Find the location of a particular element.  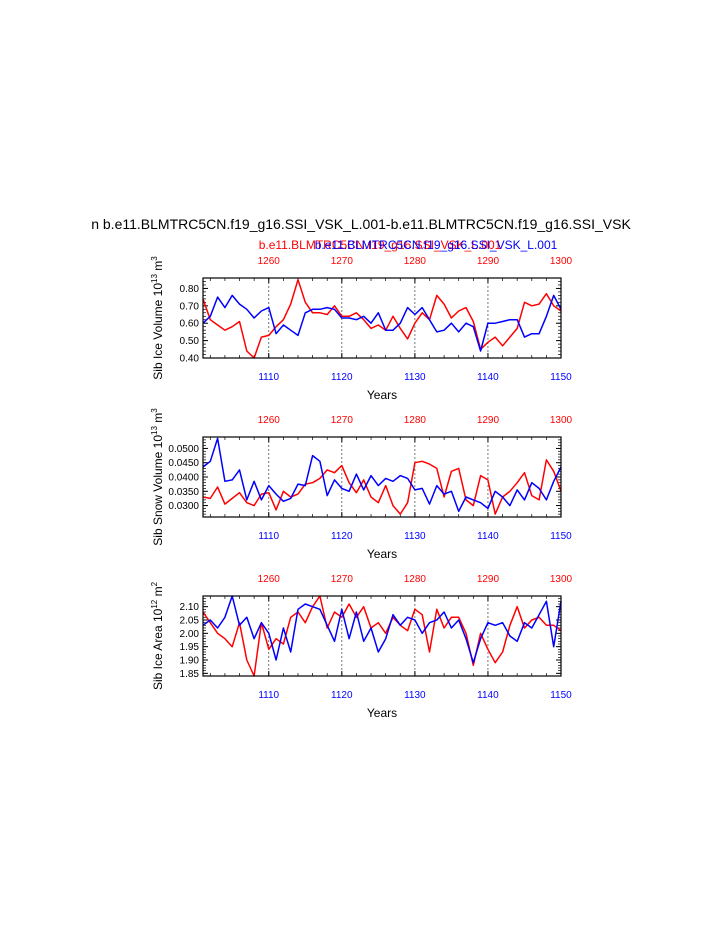

y-axis-label: Sib Ice Area 1012 m2 is located at coordinates (157, 635).